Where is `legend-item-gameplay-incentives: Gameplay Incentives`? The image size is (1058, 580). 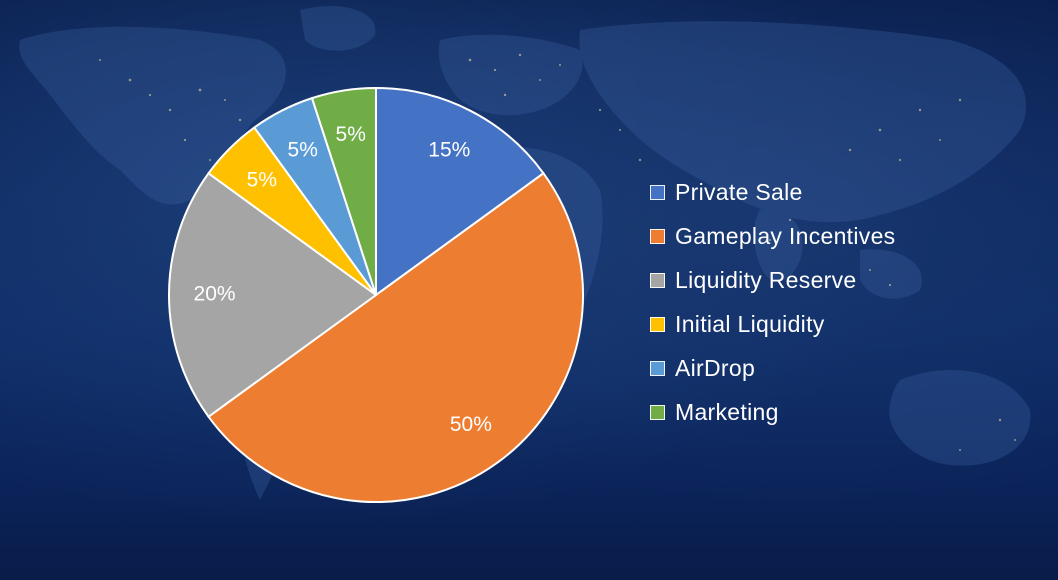
legend-item-gameplay-incentives: Gameplay Incentives is located at coordinates (772, 236).